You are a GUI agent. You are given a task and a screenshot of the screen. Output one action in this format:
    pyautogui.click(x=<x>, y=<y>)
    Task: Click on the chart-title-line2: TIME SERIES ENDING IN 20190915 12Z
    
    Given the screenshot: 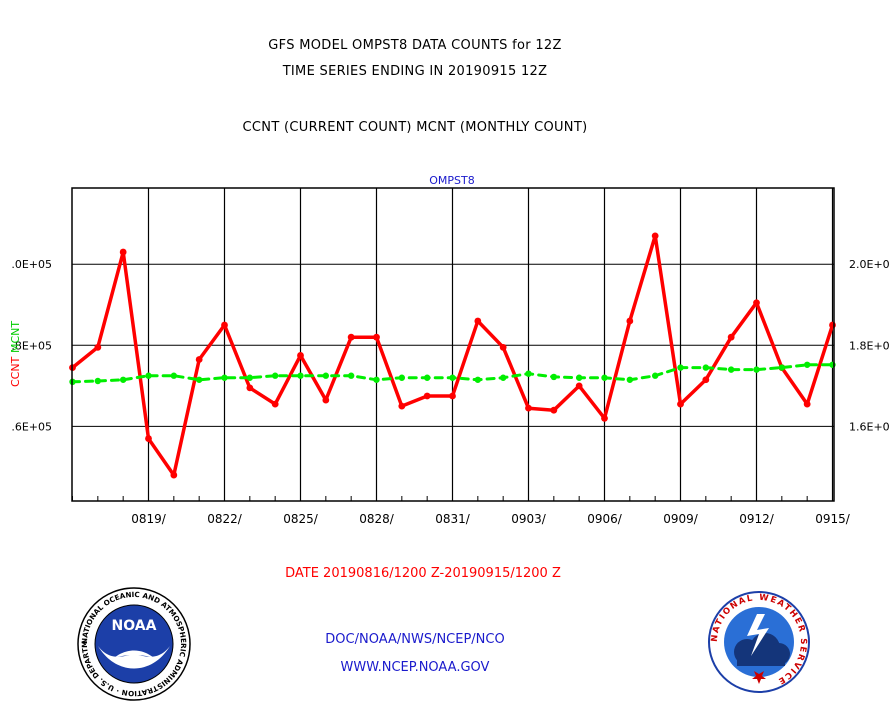 What is the action you would take?
    pyautogui.click(x=415, y=71)
    